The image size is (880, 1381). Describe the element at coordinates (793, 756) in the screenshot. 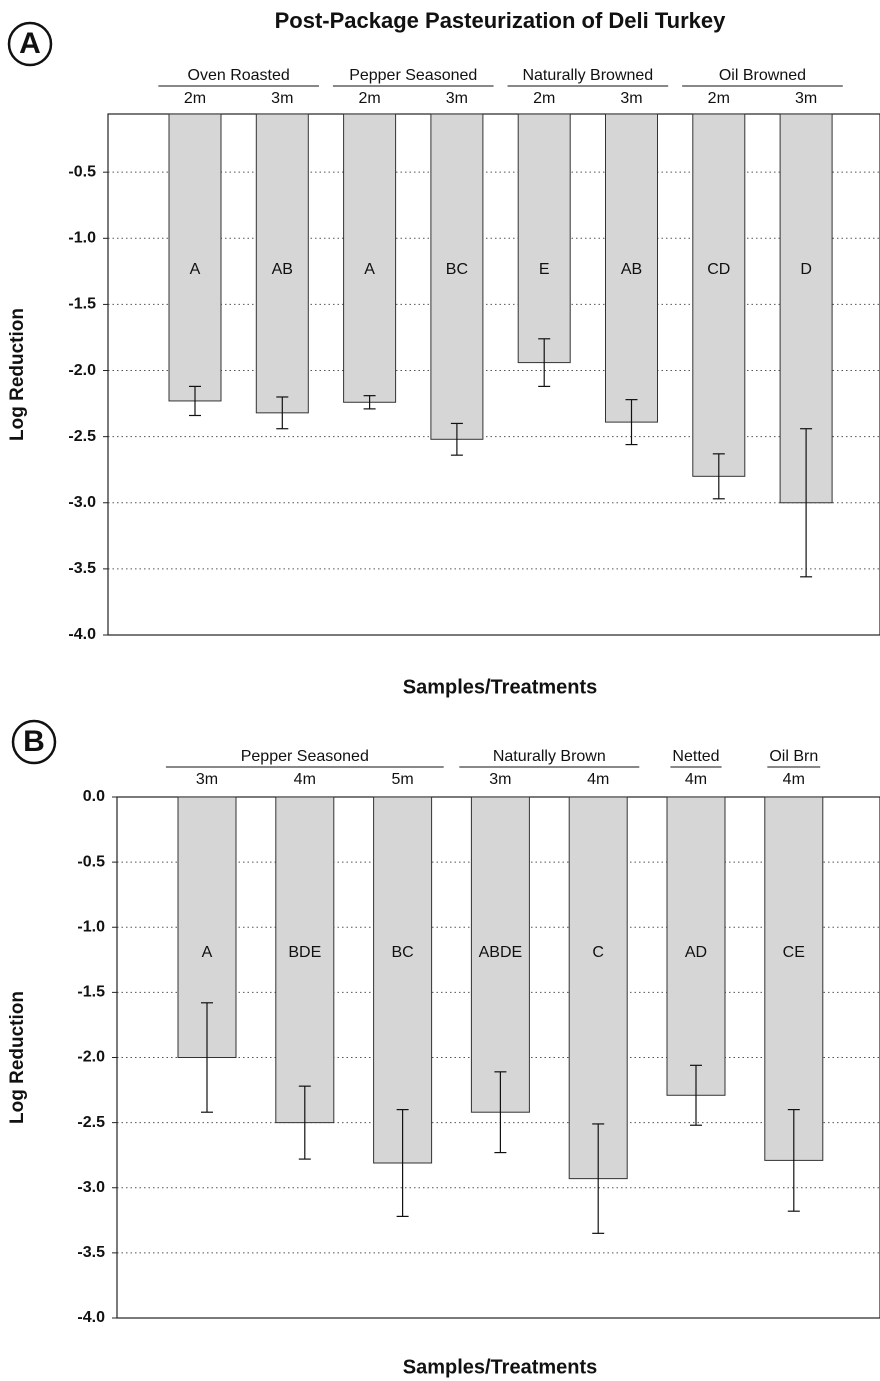

I see `group-label: Oil Brn` at that location.